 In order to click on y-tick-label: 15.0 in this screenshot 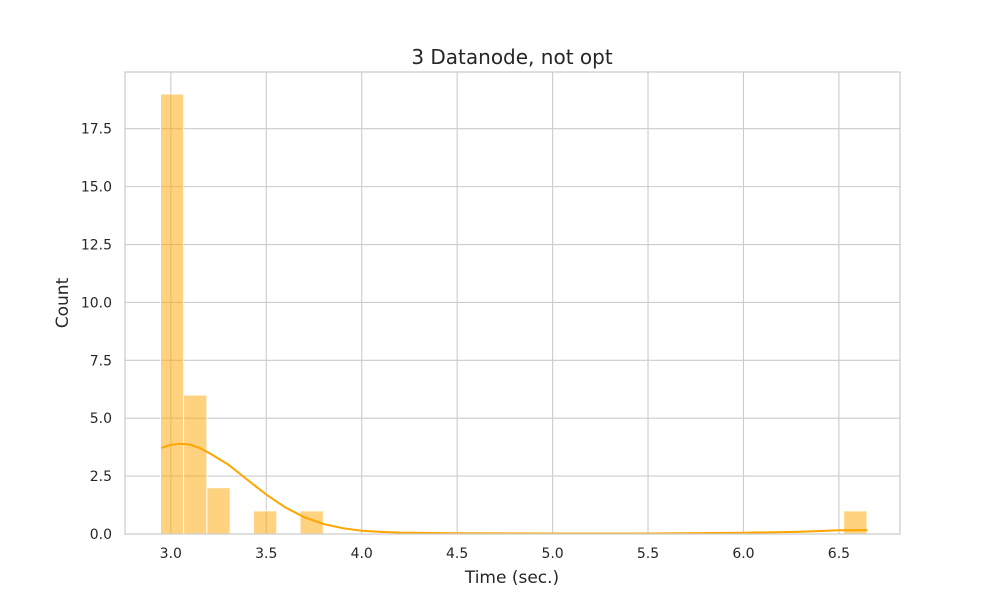, I will do `click(96, 188)`.